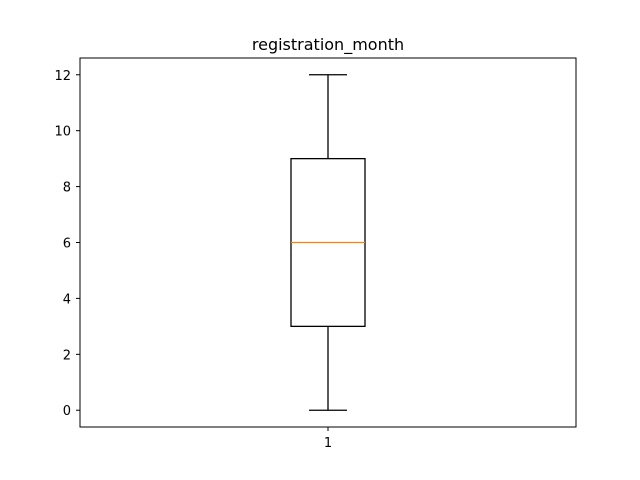  Describe the element at coordinates (328, 443) in the screenshot. I see `x-tick-label: 1` at that location.